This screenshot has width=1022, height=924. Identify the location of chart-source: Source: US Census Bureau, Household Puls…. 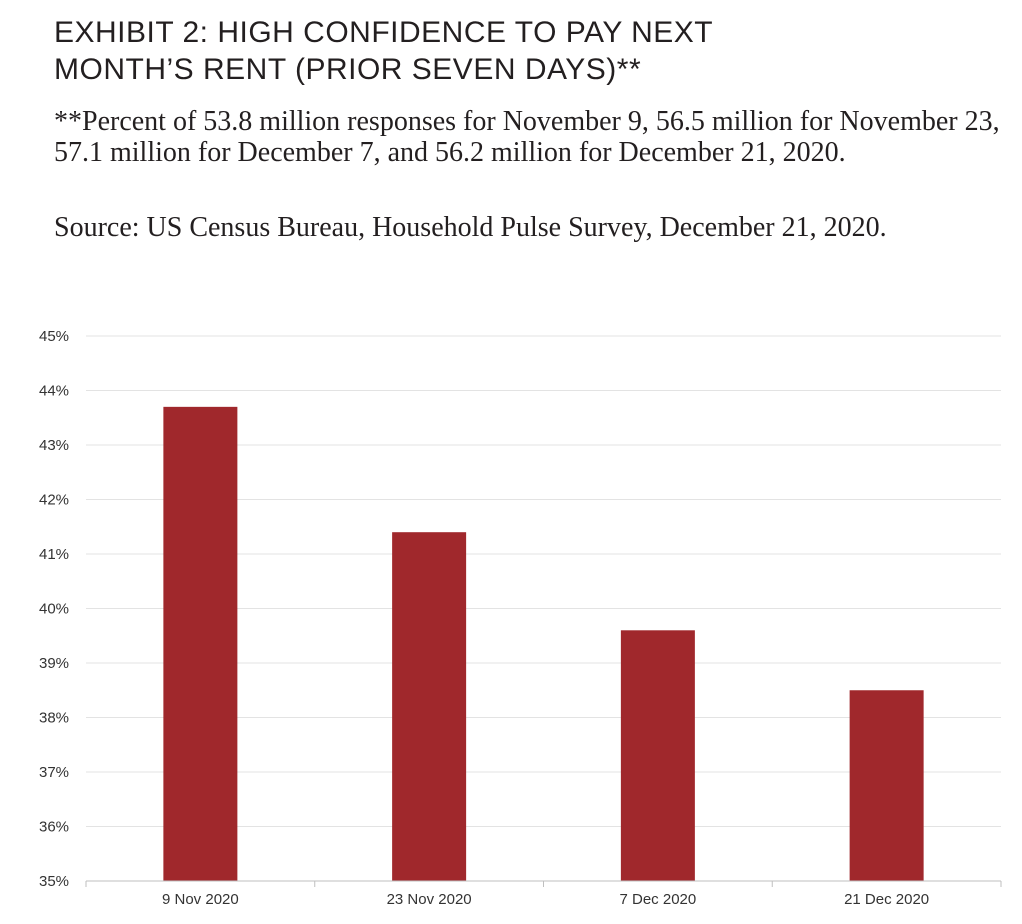
(470, 227).